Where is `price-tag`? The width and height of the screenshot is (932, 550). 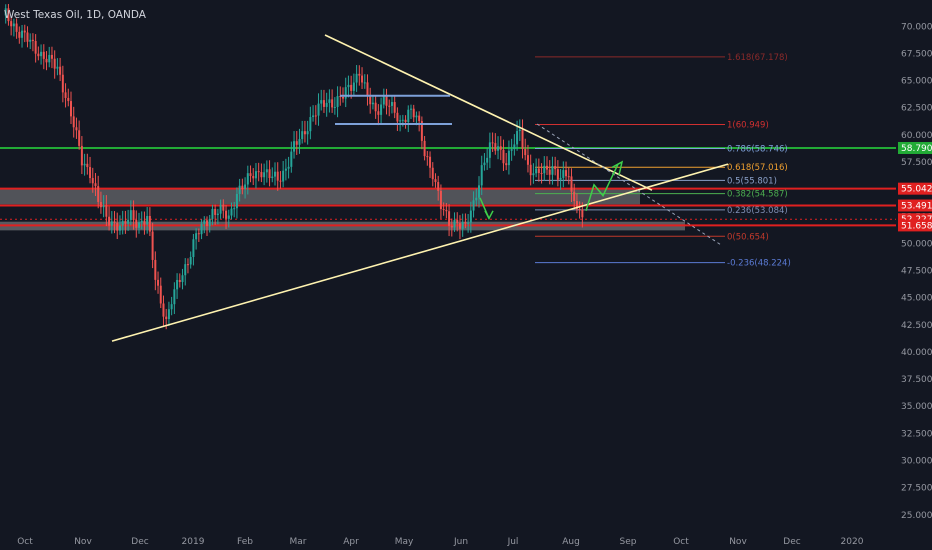 price-tag is located at coordinates (915, 225).